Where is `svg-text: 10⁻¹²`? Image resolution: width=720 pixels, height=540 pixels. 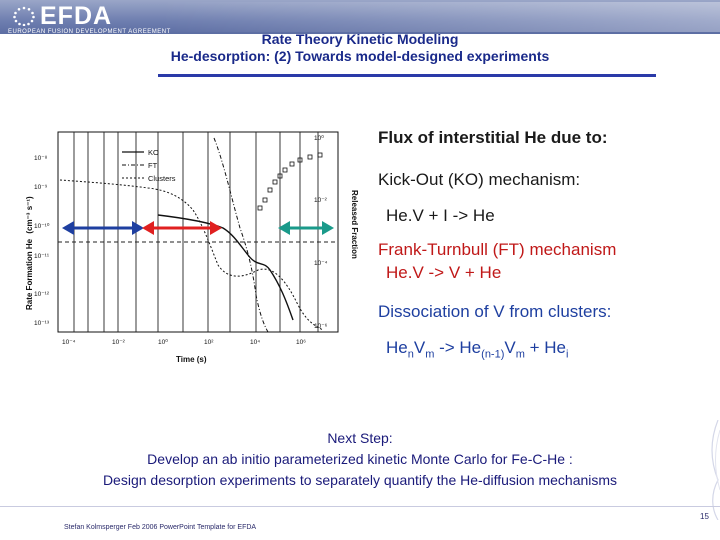
svg-text: 10⁻¹² is located at coordinates (42, 294).